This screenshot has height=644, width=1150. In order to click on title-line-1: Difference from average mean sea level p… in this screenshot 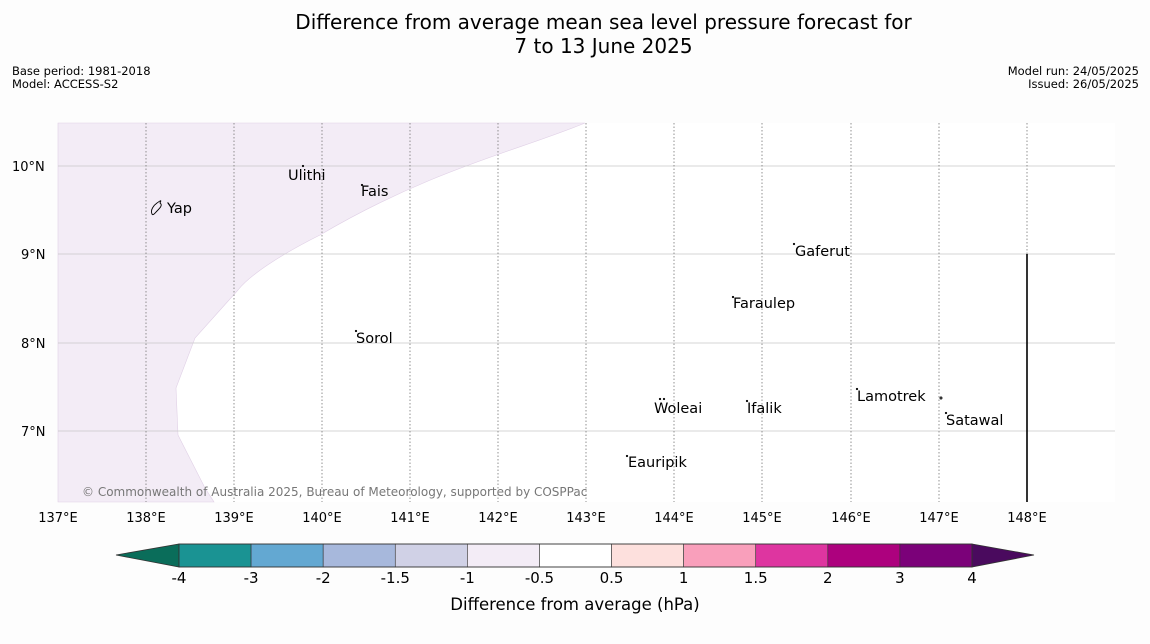, I will do `click(603, 22)`.